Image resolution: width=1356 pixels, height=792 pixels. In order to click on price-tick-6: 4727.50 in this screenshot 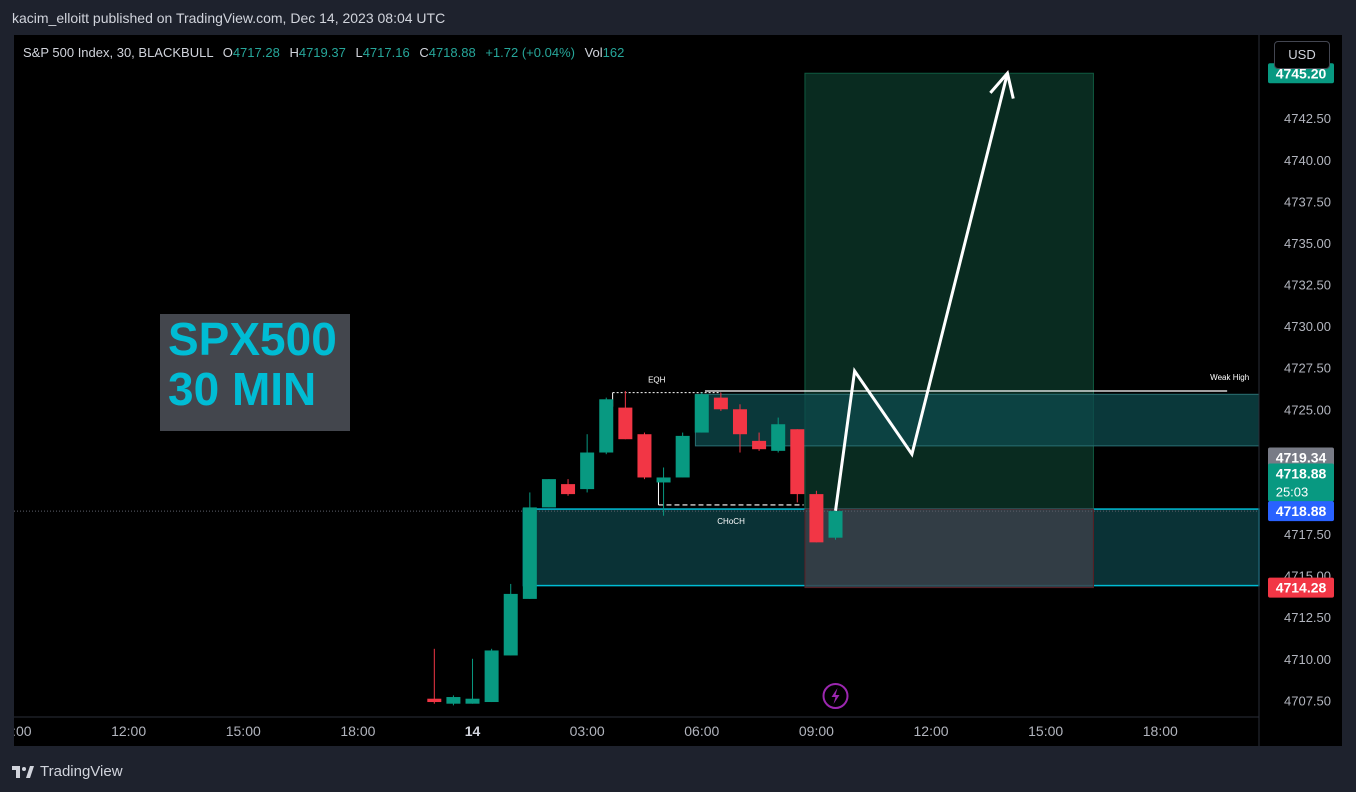, I will do `click(1307, 368)`.